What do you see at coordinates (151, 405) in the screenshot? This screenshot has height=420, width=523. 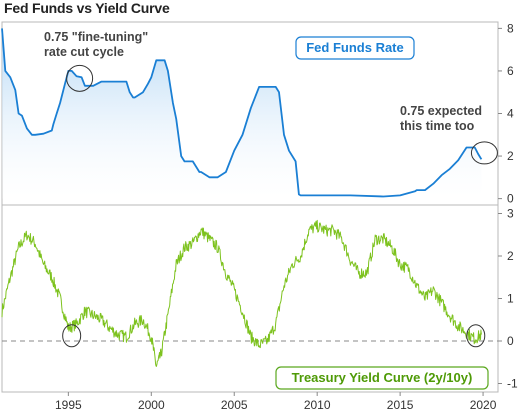 I see `x-axis-tick-label: 2000` at bounding box center [151, 405].